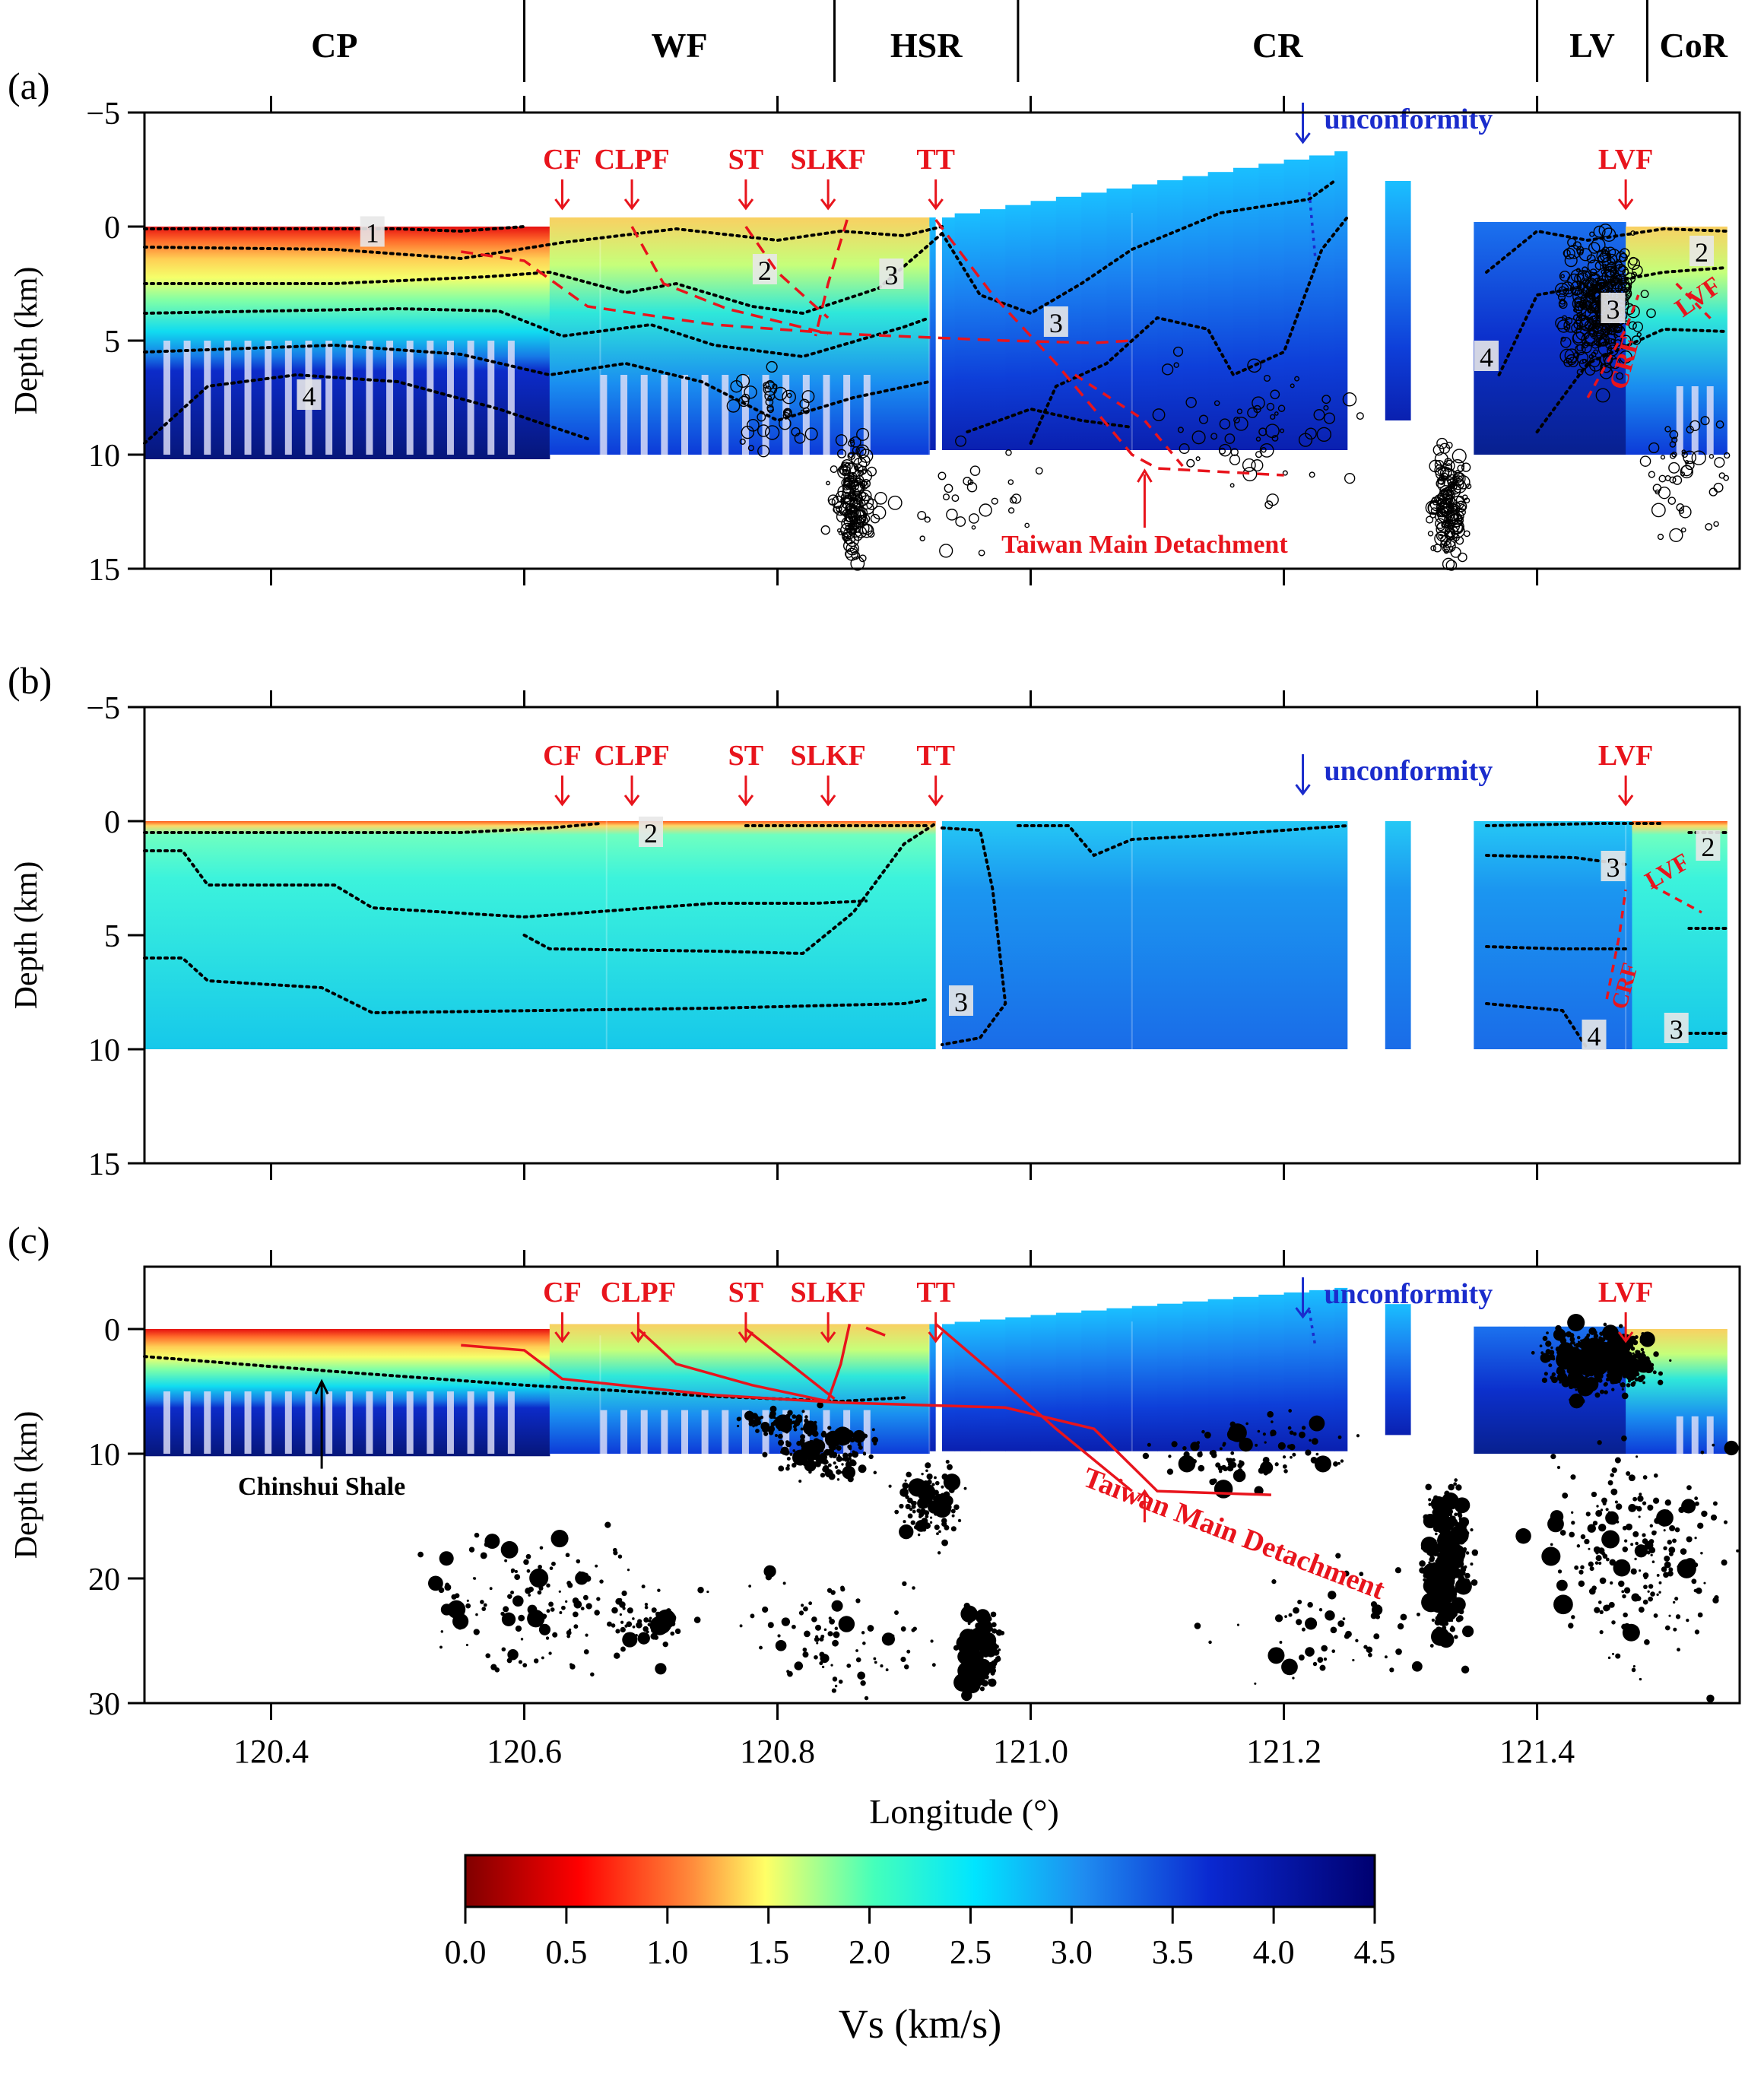 The width and height of the screenshot is (1764, 2081). What do you see at coordinates (745, 756) in the screenshot?
I see `fault-label-st: ST` at bounding box center [745, 756].